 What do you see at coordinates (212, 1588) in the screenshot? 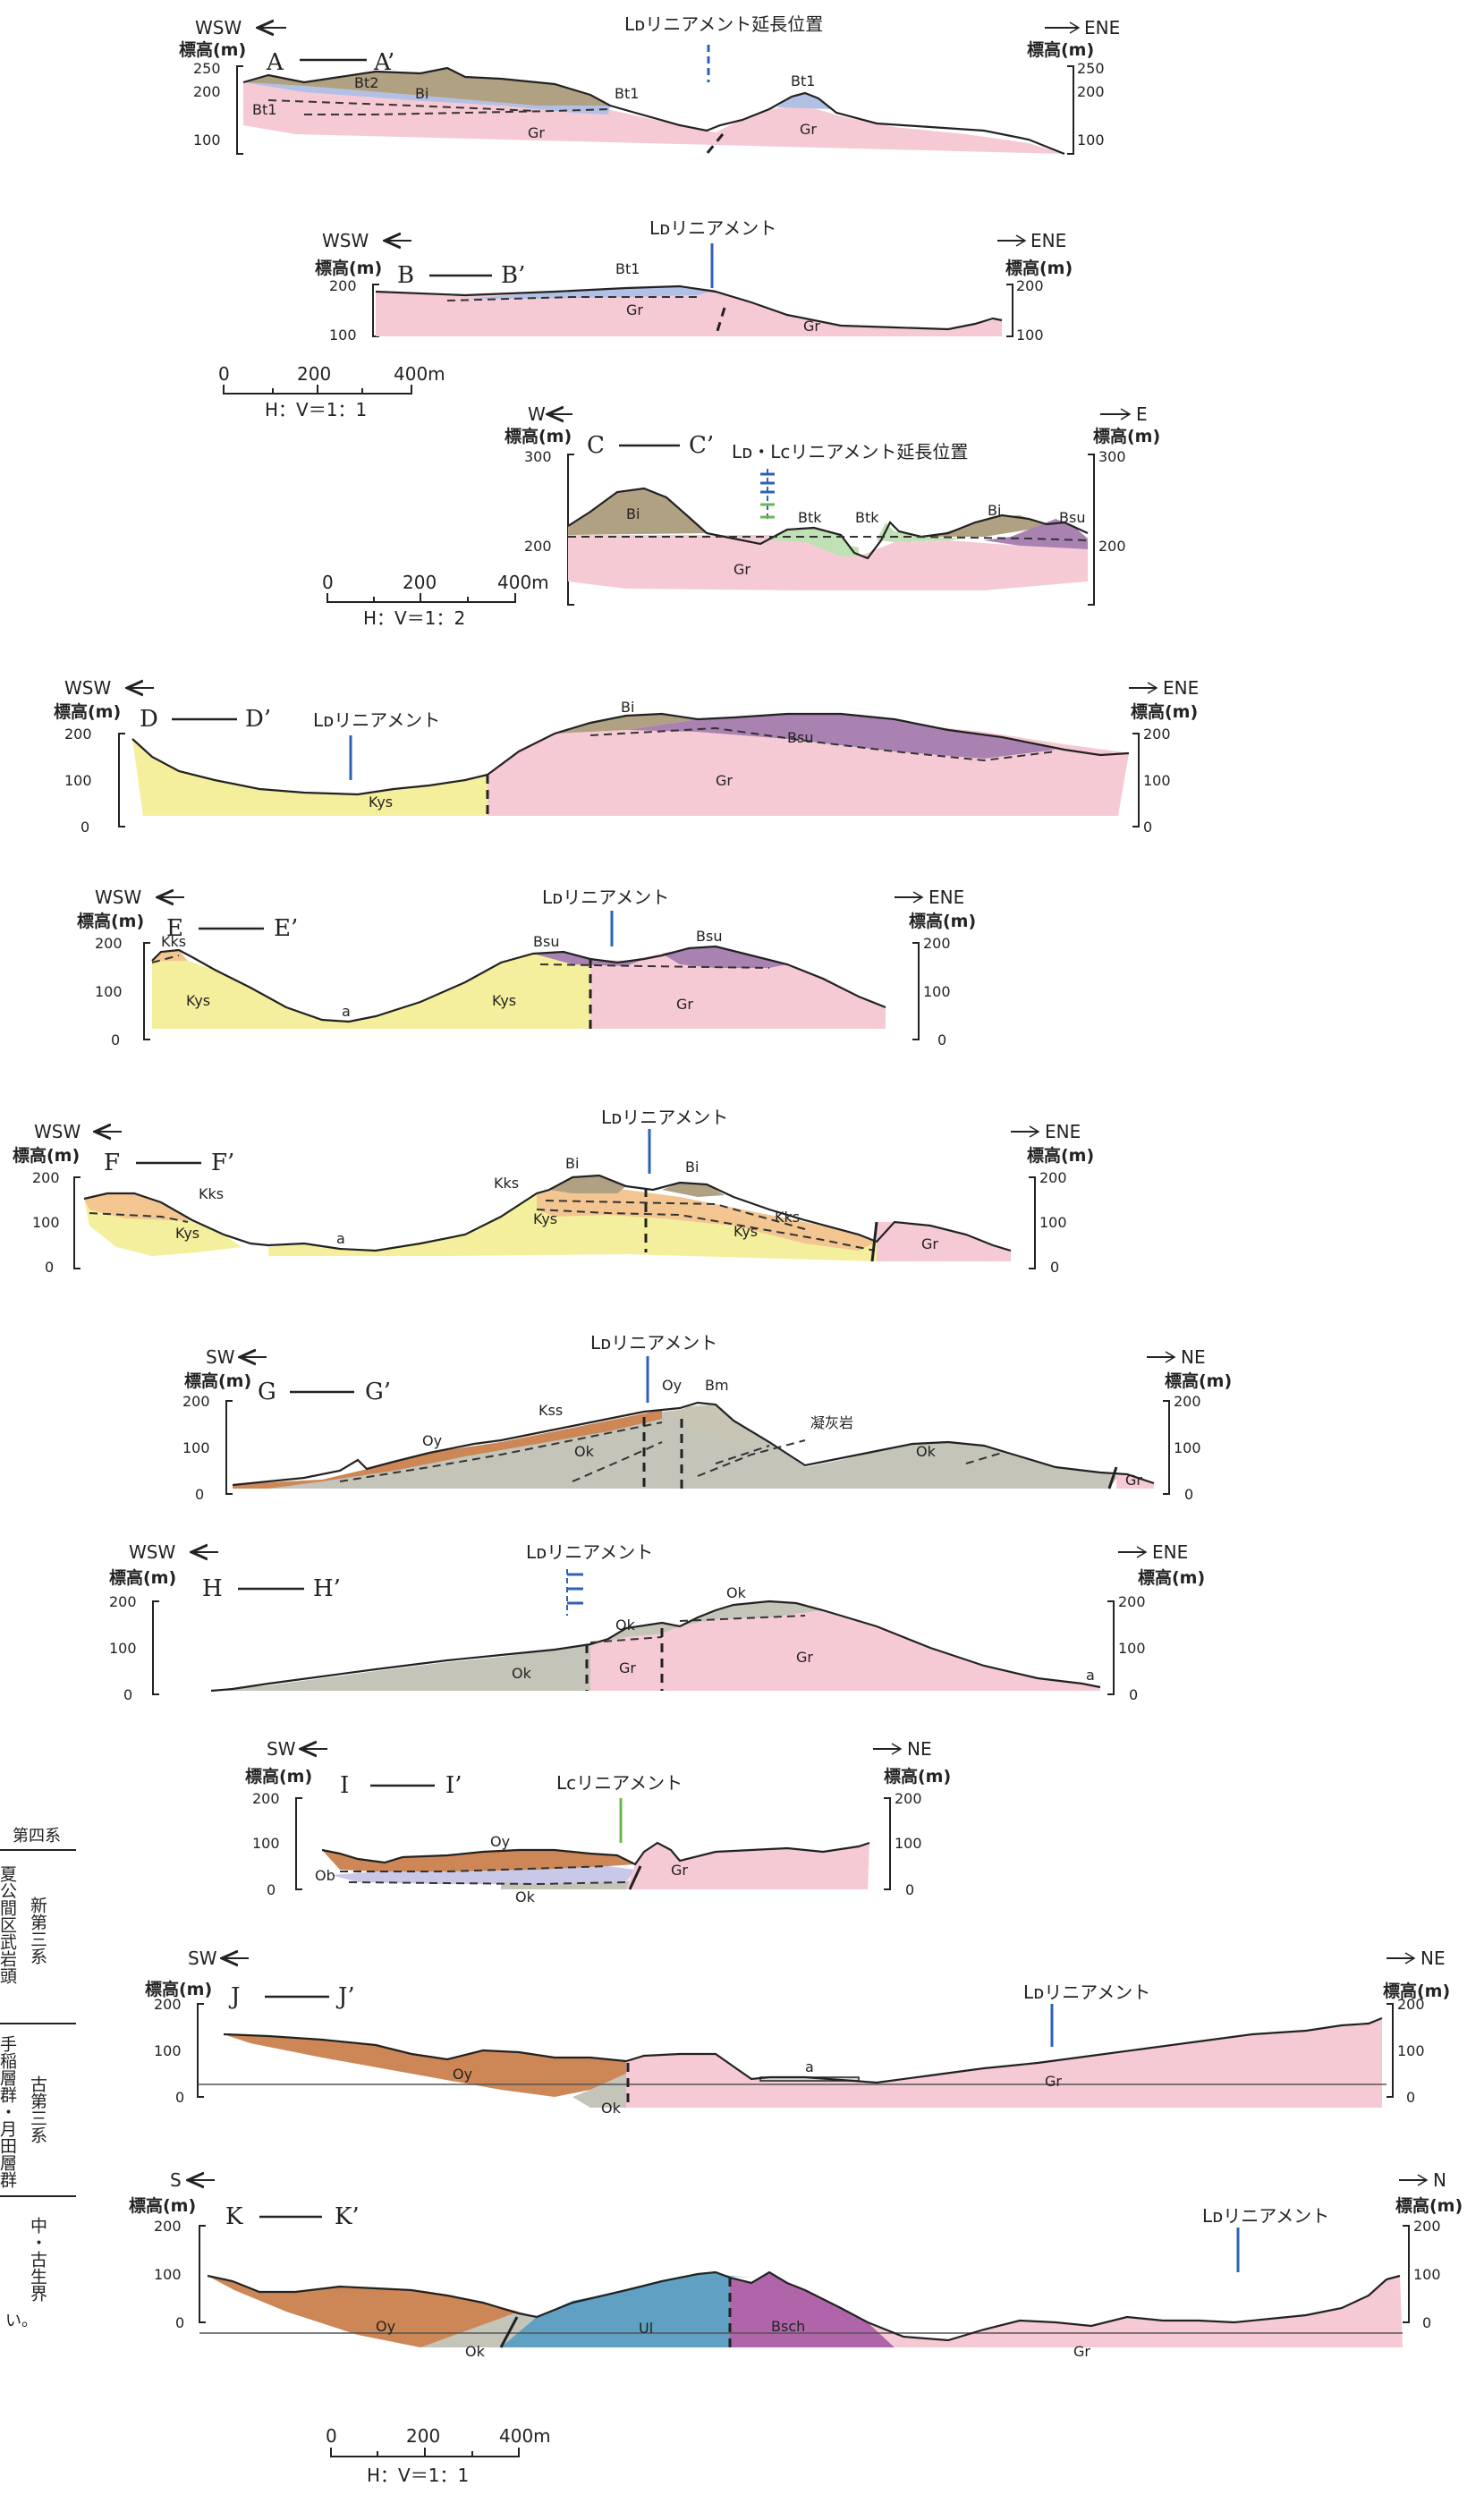
I see `section-name: H` at bounding box center [212, 1588].